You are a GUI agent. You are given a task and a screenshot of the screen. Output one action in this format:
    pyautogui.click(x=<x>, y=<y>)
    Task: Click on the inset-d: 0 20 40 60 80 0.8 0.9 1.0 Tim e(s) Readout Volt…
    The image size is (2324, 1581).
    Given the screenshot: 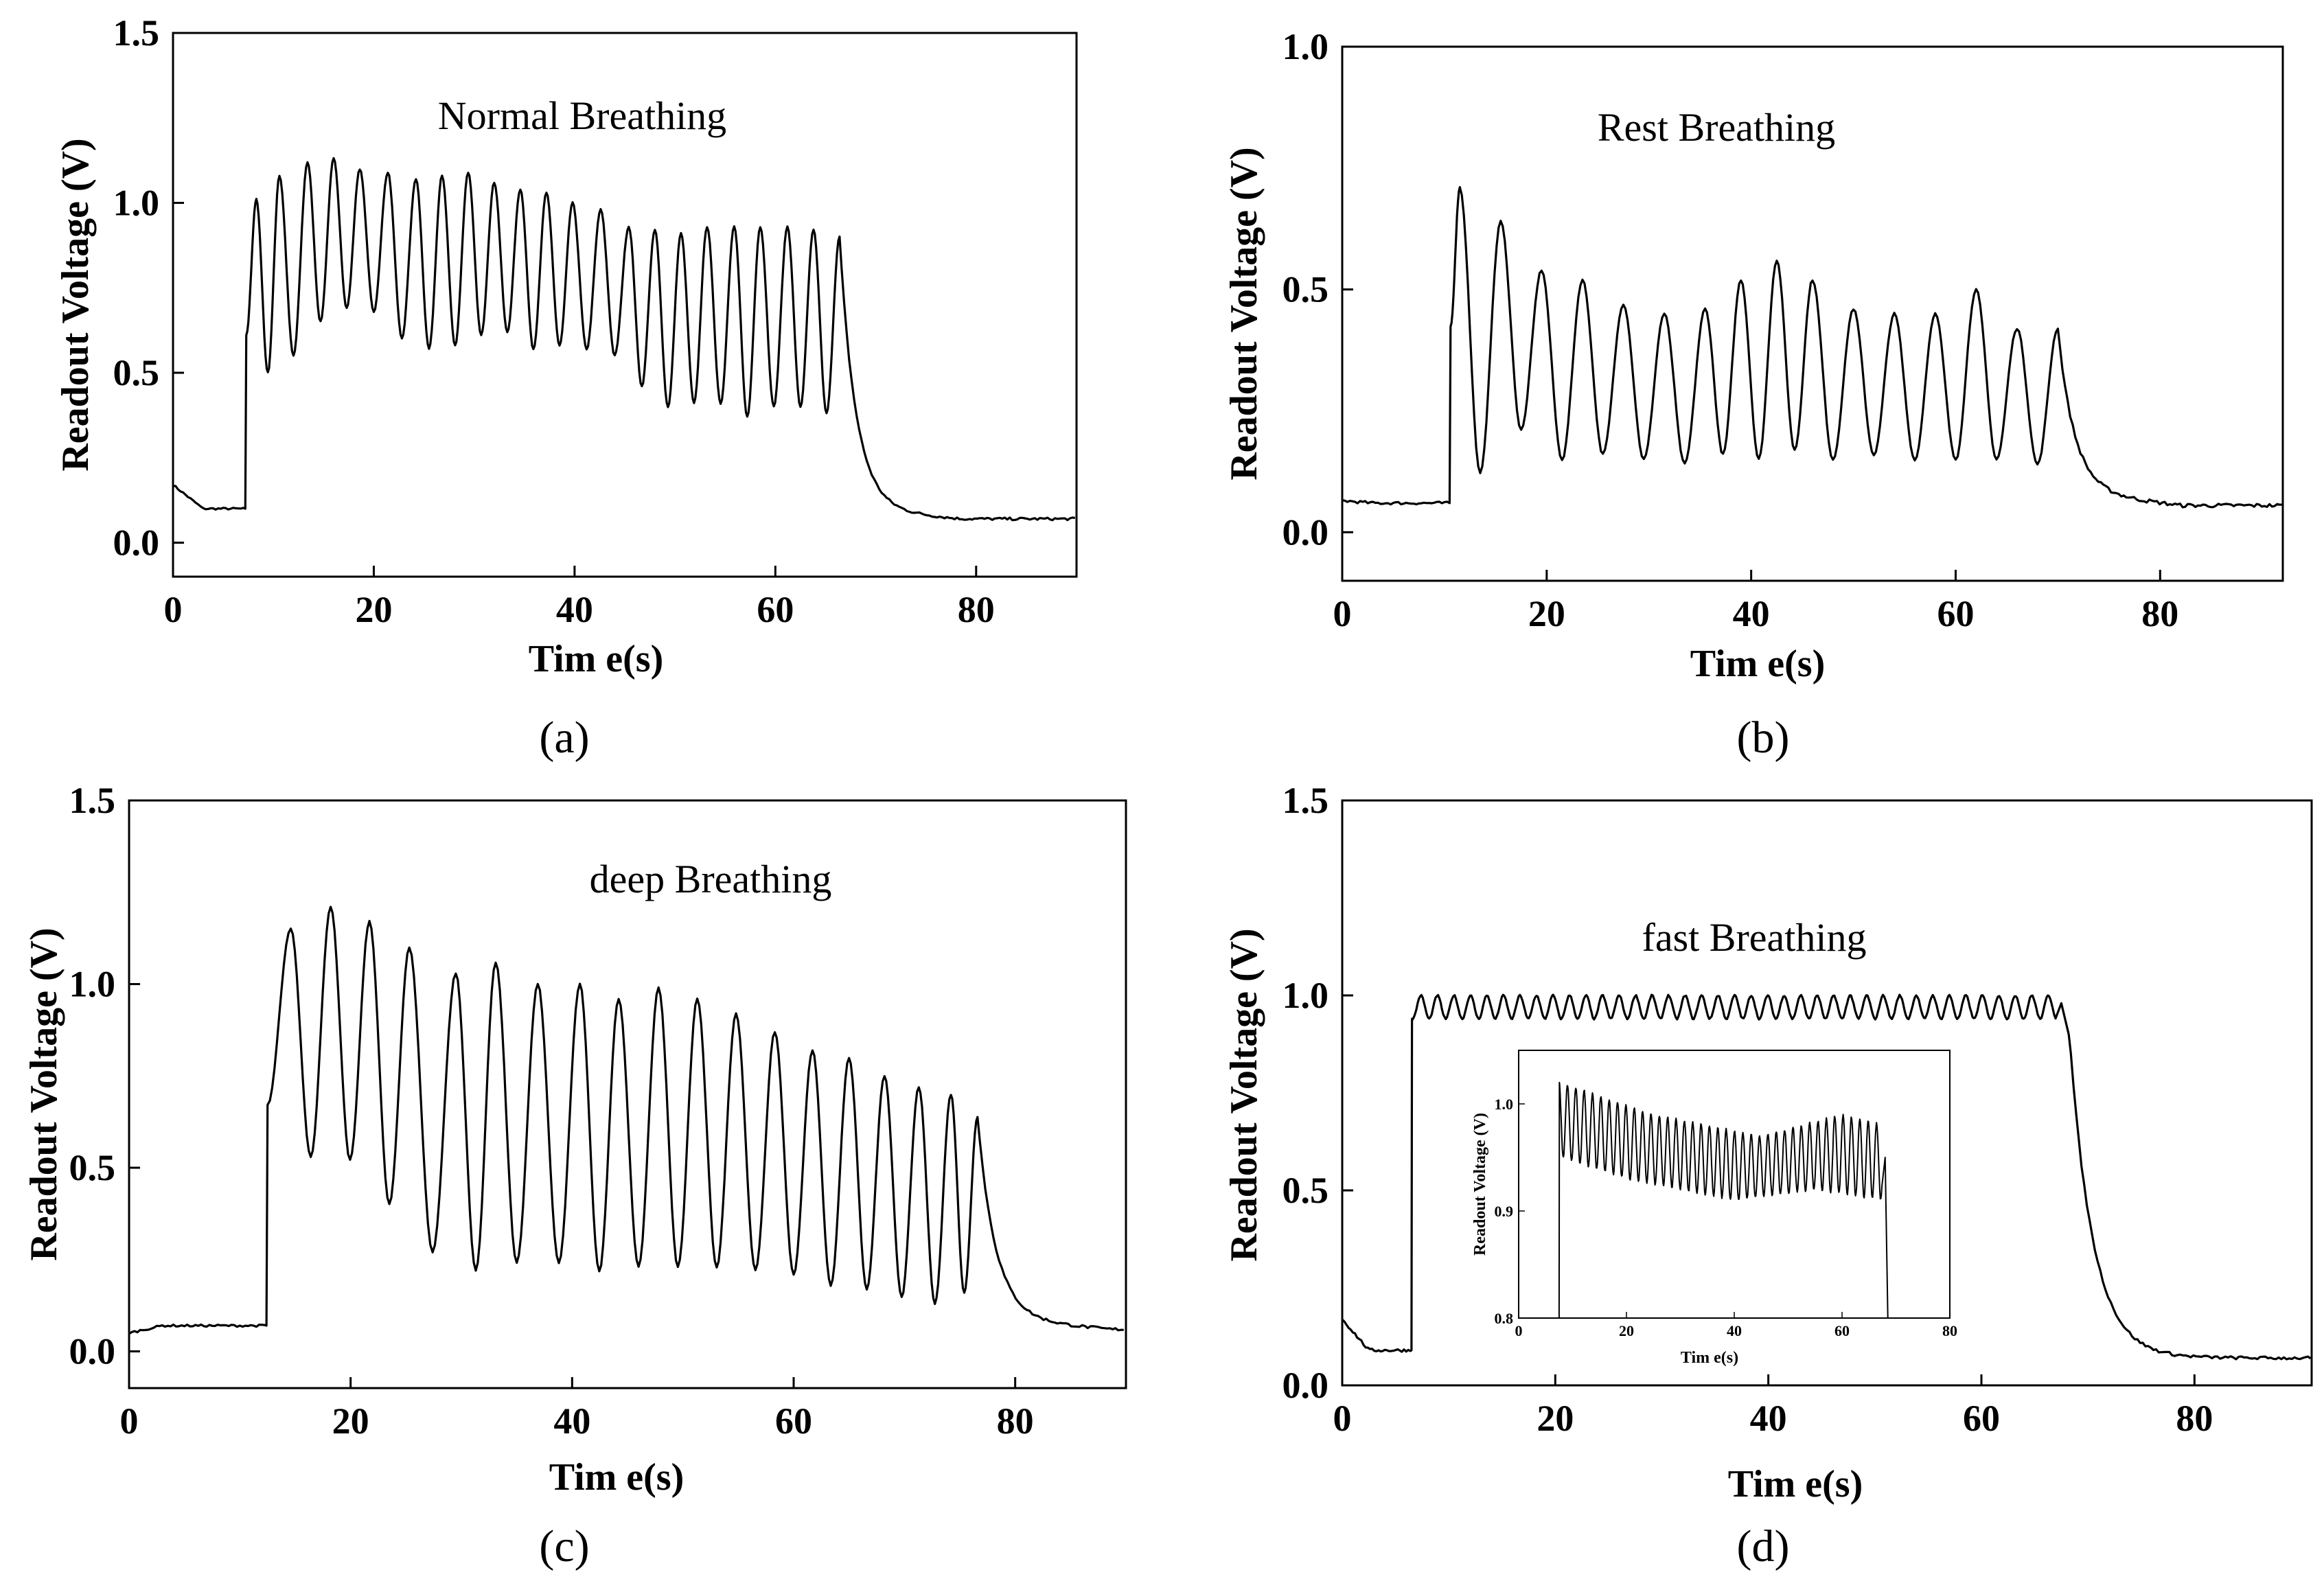 What is the action you would take?
    pyautogui.click(x=1714, y=1208)
    